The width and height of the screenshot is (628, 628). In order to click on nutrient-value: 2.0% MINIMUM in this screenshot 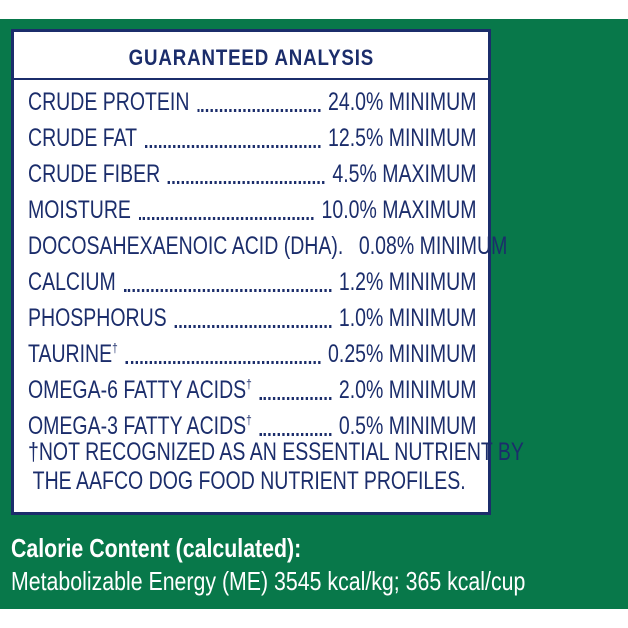, I will do `click(407, 389)`.